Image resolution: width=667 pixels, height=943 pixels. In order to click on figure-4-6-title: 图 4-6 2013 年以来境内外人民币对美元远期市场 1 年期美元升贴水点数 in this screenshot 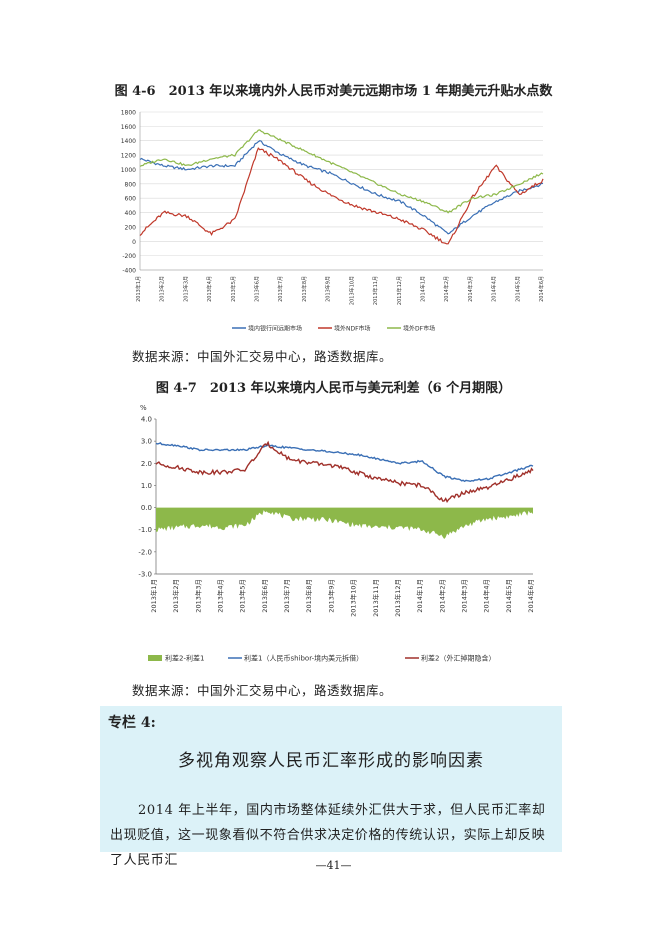, I will do `click(333, 91)`.